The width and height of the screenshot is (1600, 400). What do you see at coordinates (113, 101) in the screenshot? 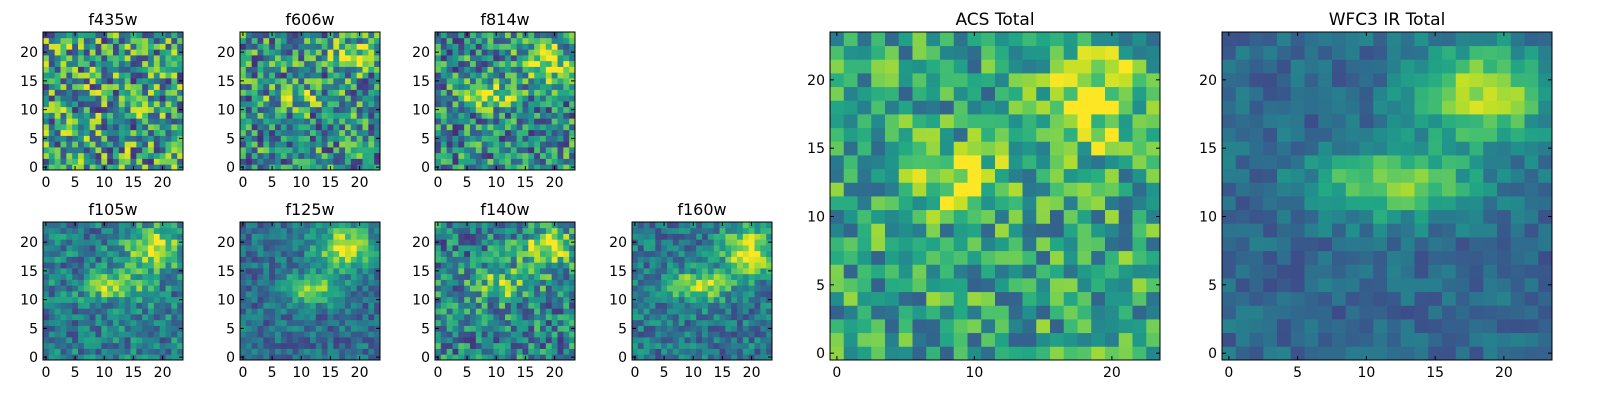
I see `axes-frame` at bounding box center [113, 101].